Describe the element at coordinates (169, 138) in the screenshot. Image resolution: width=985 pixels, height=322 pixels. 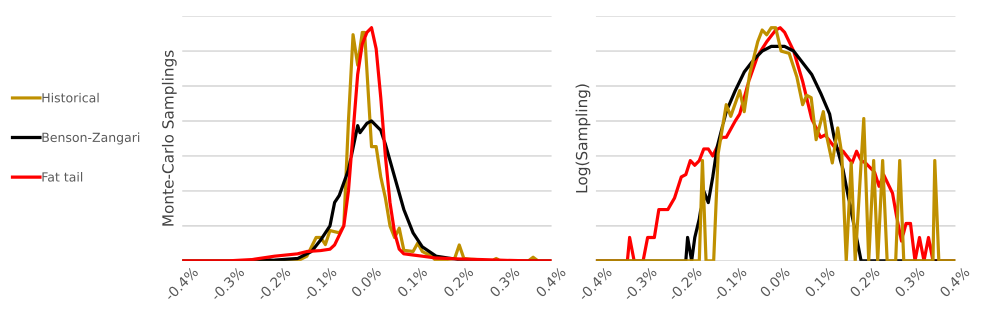
I see `y-axis-title: Monte-Carlo Samplings` at that location.